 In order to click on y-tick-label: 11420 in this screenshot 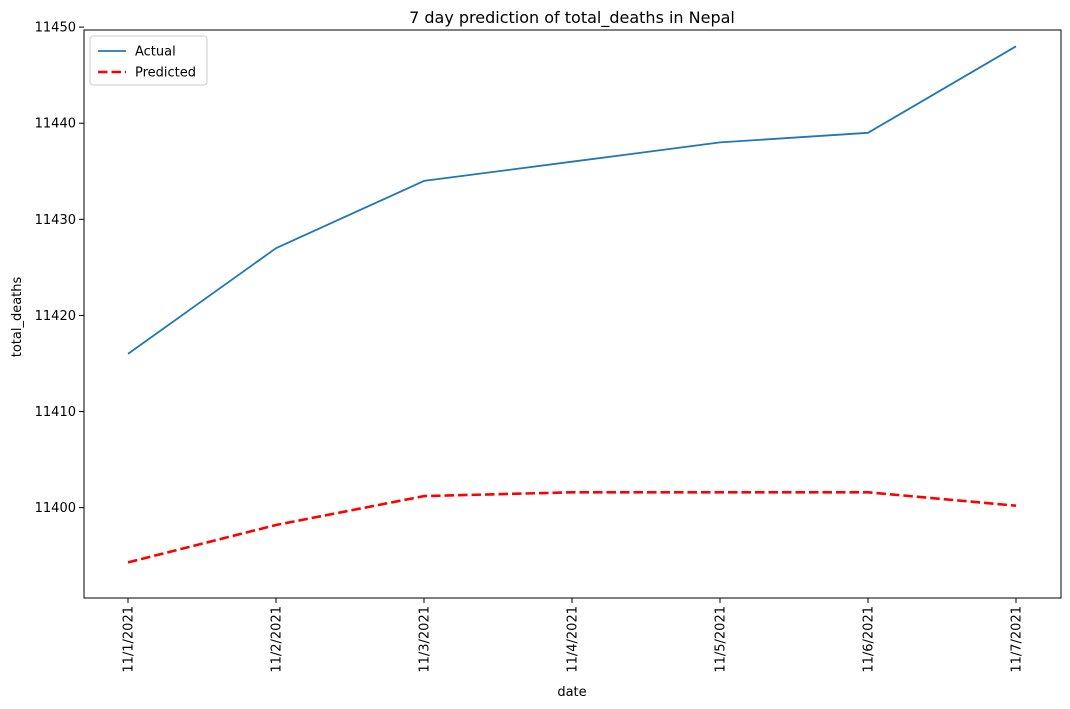, I will do `click(55, 316)`.